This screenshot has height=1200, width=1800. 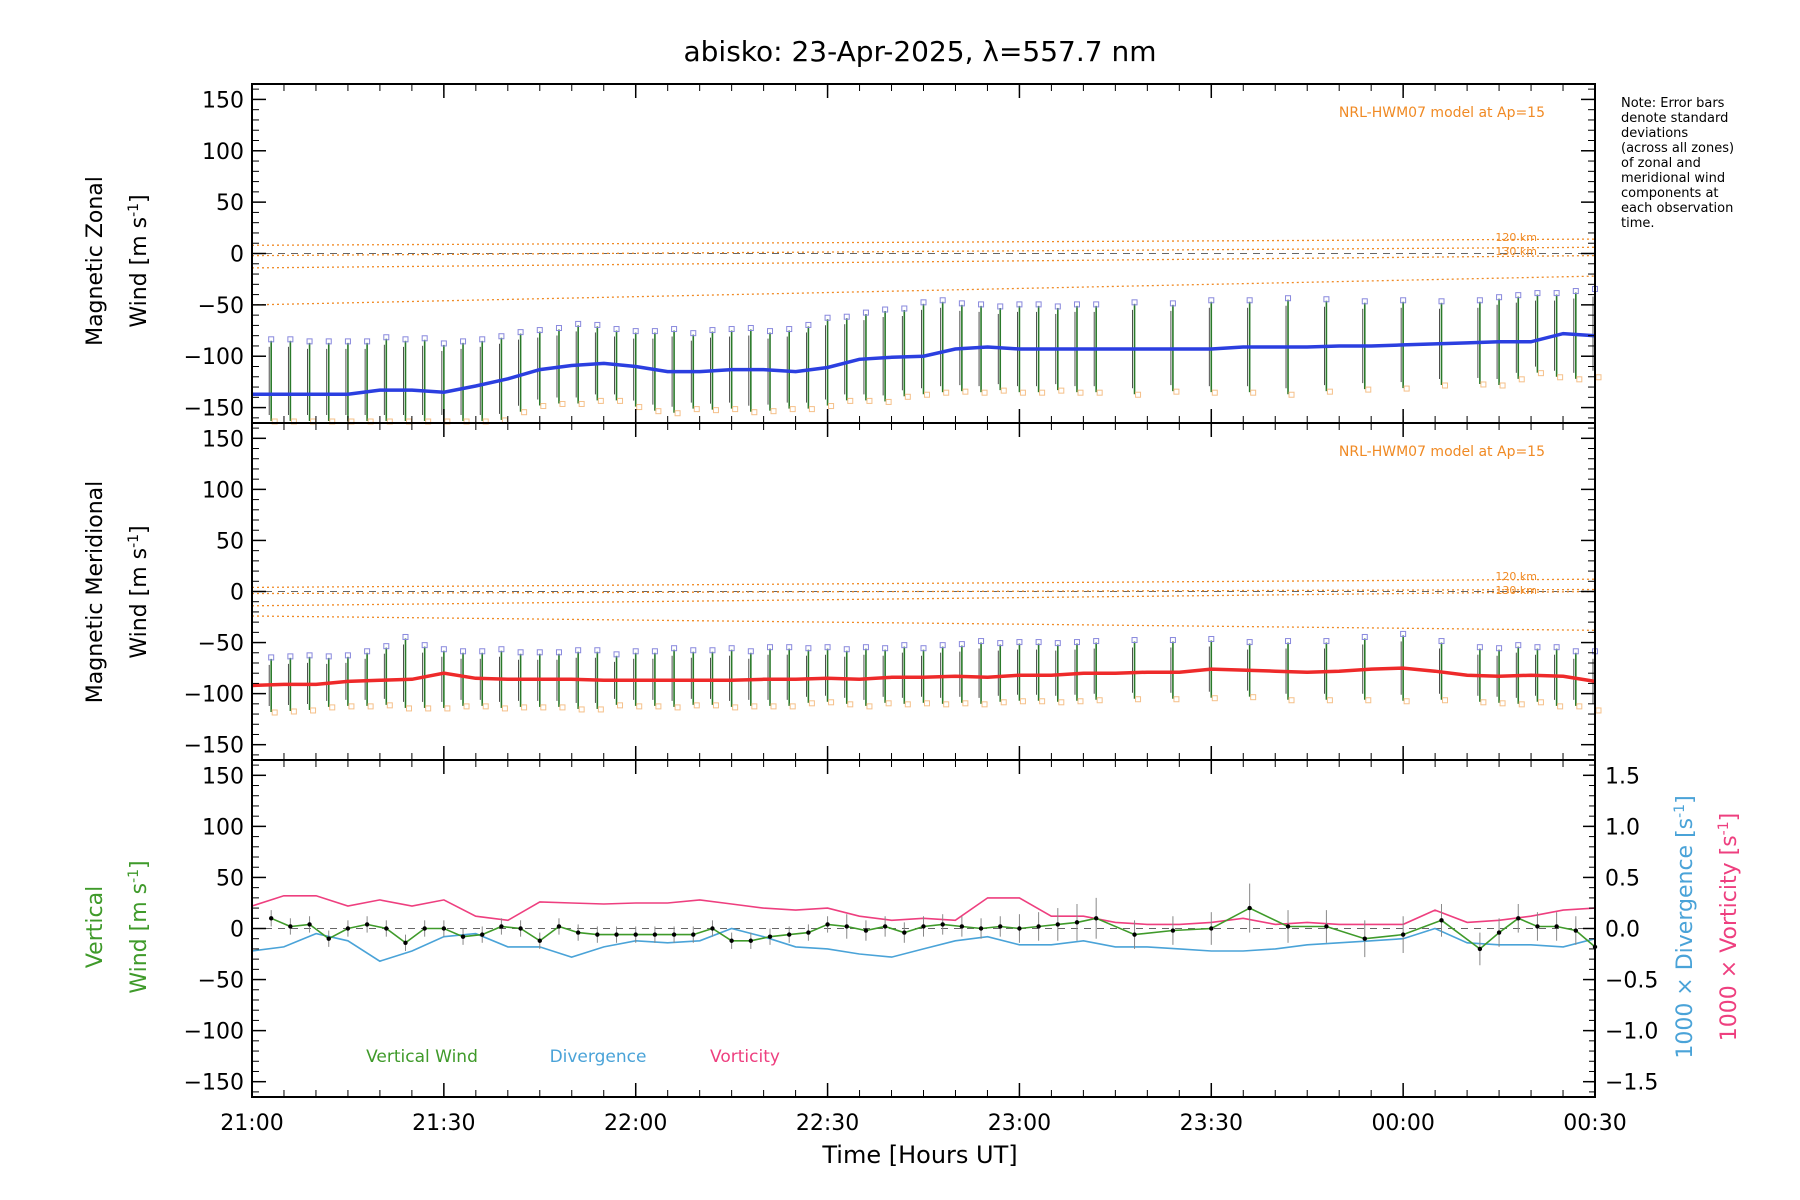 I want to click on legend-vertical-wind: Vertical Wind, so click(x=422, y=1057).